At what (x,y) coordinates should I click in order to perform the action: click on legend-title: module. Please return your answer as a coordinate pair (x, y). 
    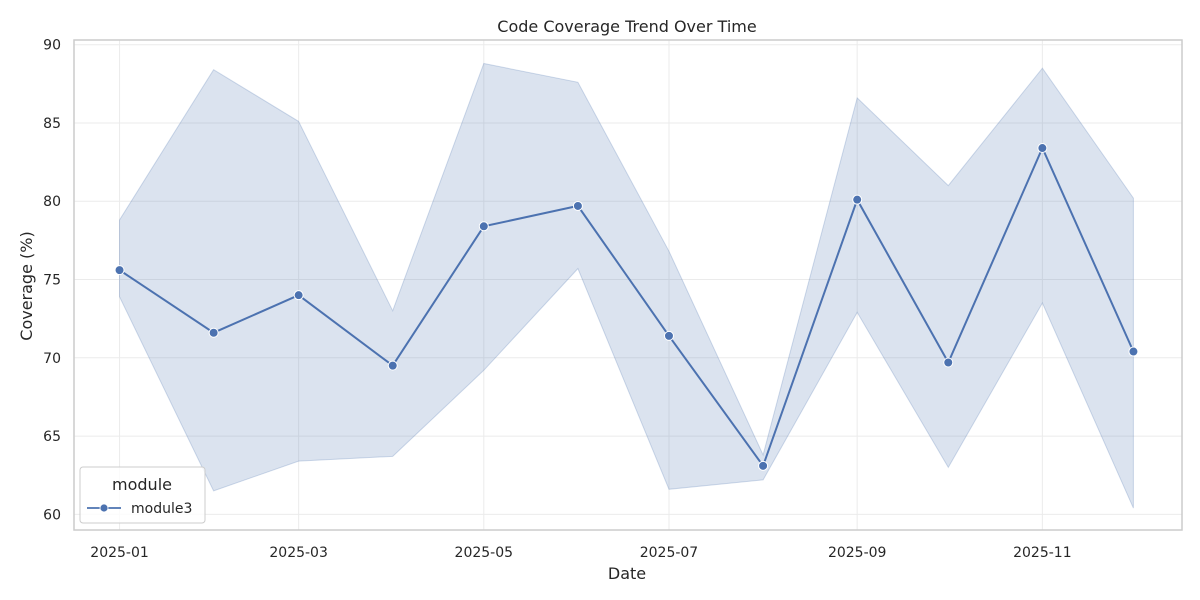
    Looking at the image, I should click on (142, 484).